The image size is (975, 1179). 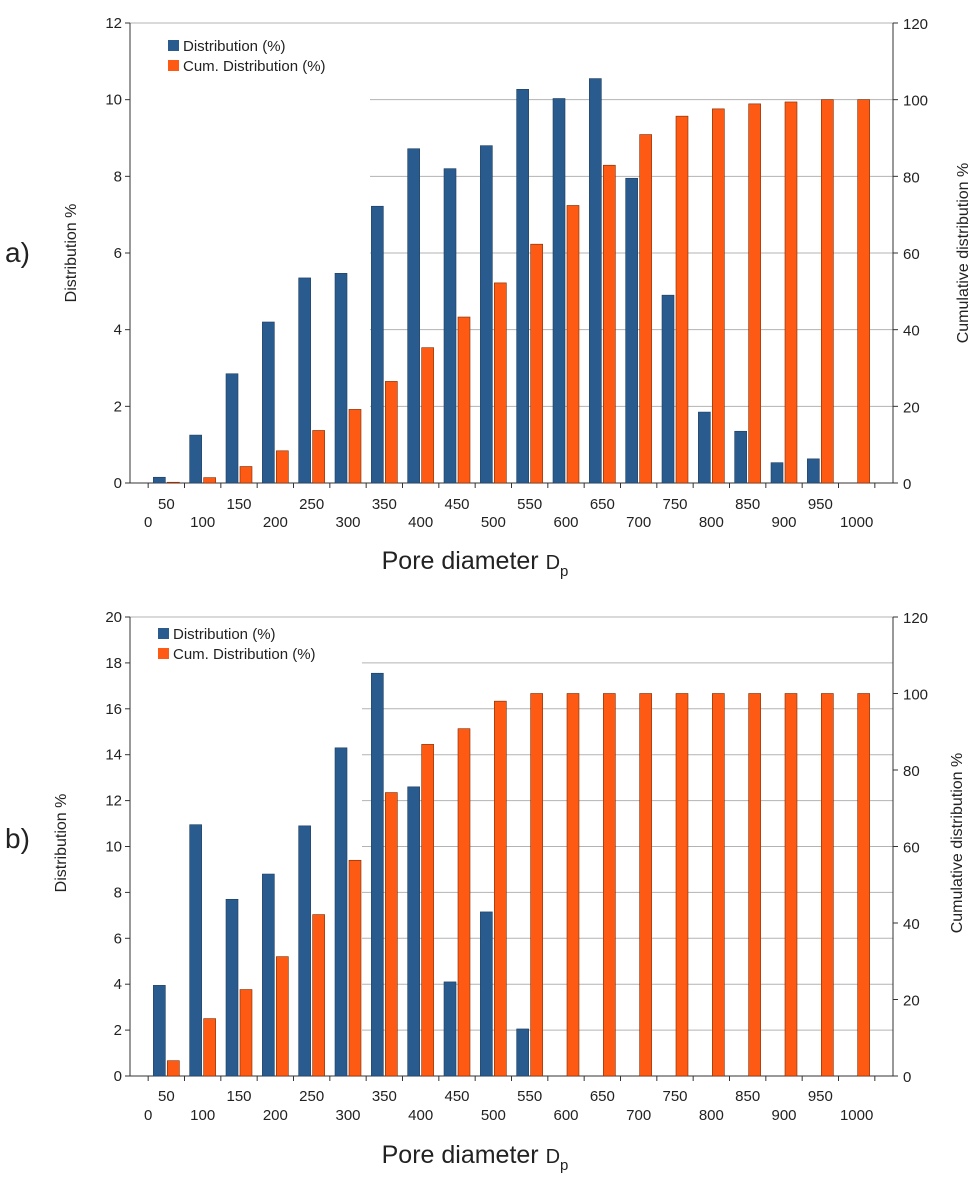 I want to click on left-tick-label: 18, so click(x=113, y=663).